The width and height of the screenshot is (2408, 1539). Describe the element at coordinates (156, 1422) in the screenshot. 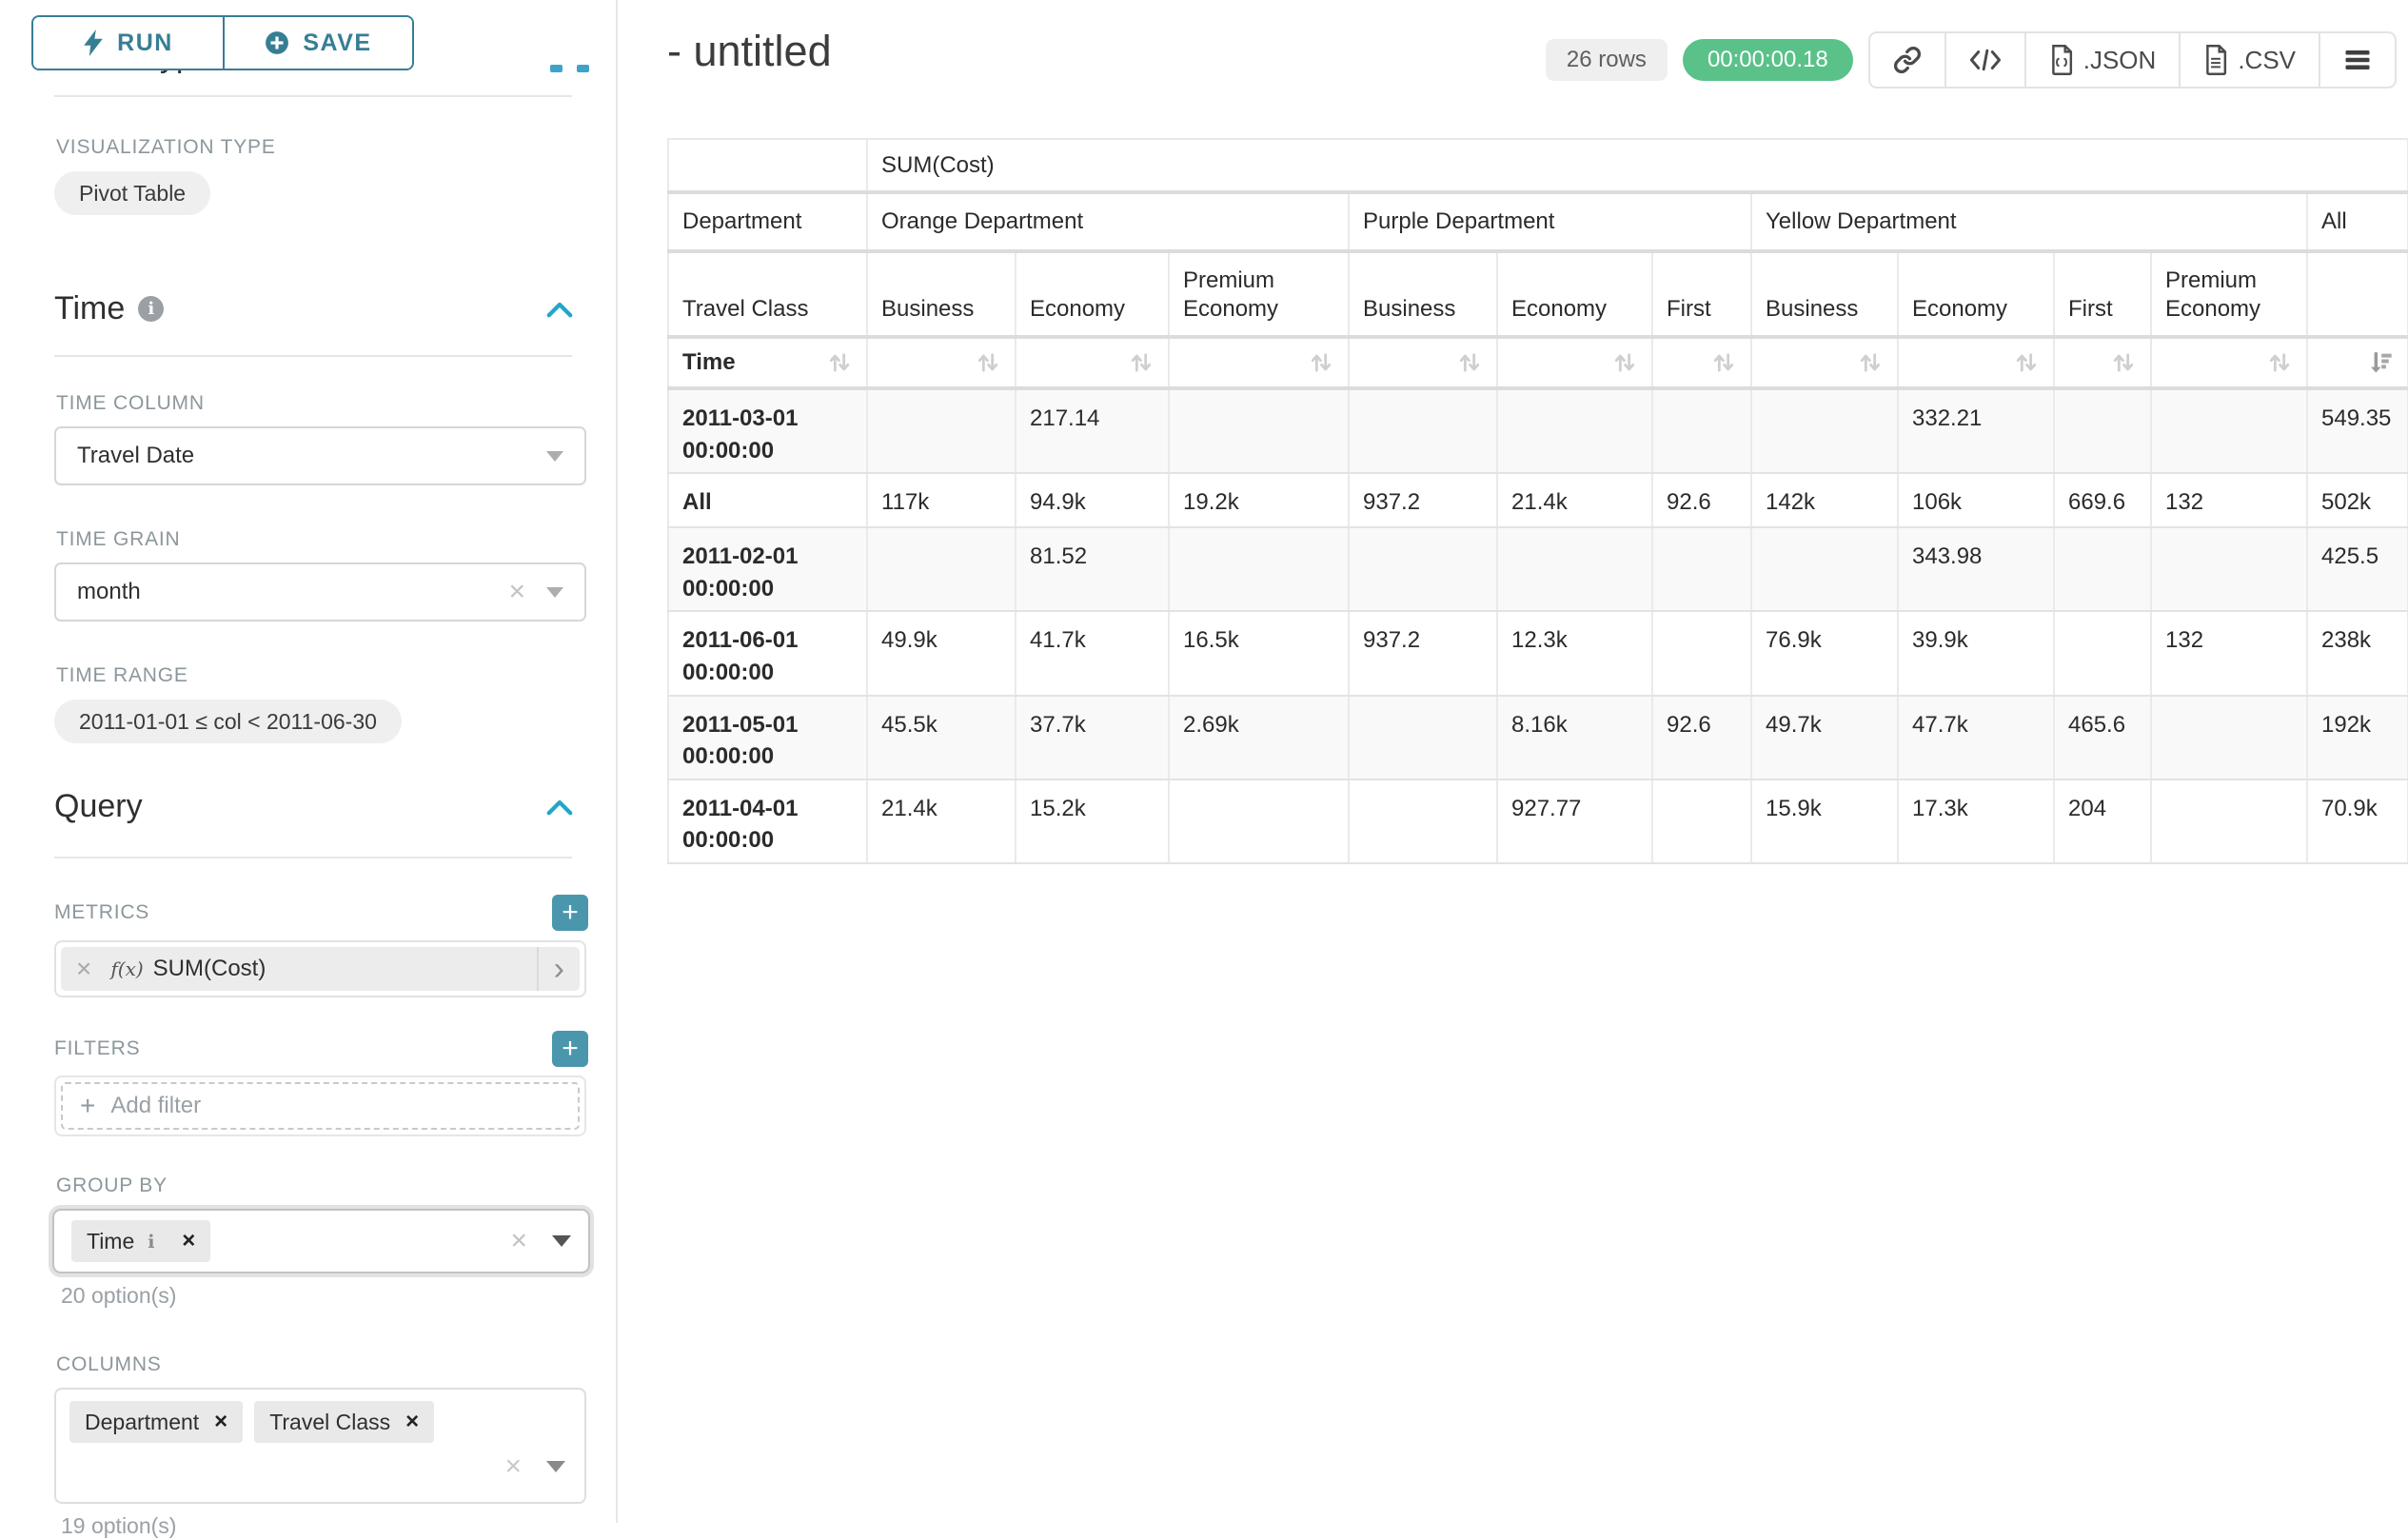

I see `columns-chip: Department ×` at that location.